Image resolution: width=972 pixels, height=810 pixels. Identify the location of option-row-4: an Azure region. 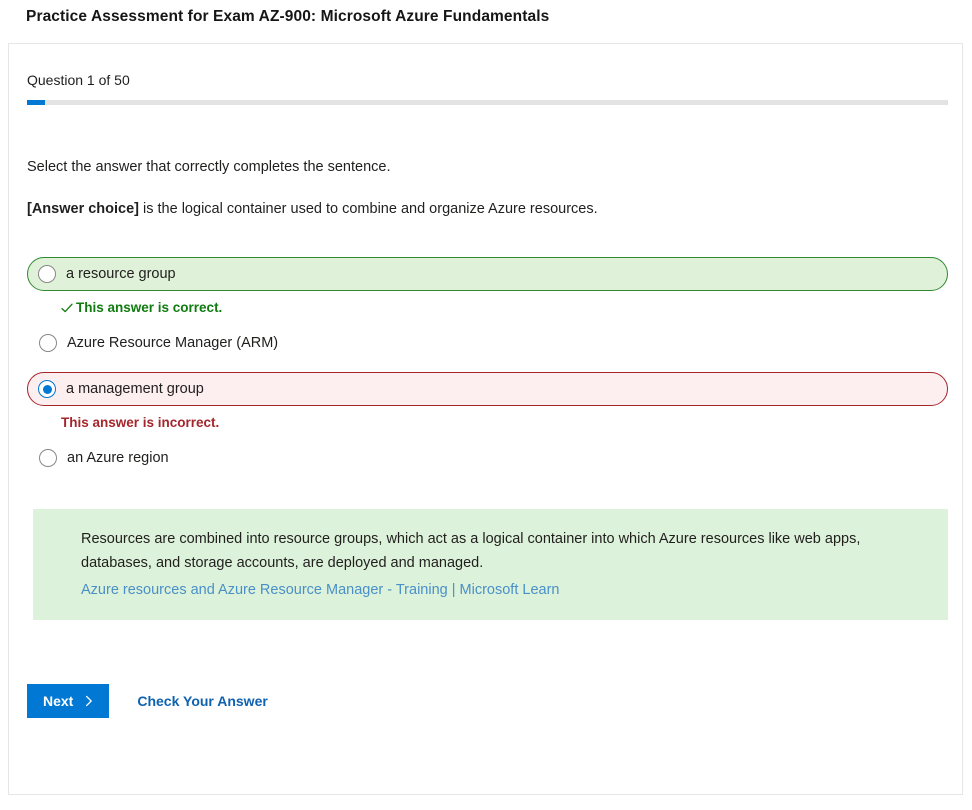
(485, 458).